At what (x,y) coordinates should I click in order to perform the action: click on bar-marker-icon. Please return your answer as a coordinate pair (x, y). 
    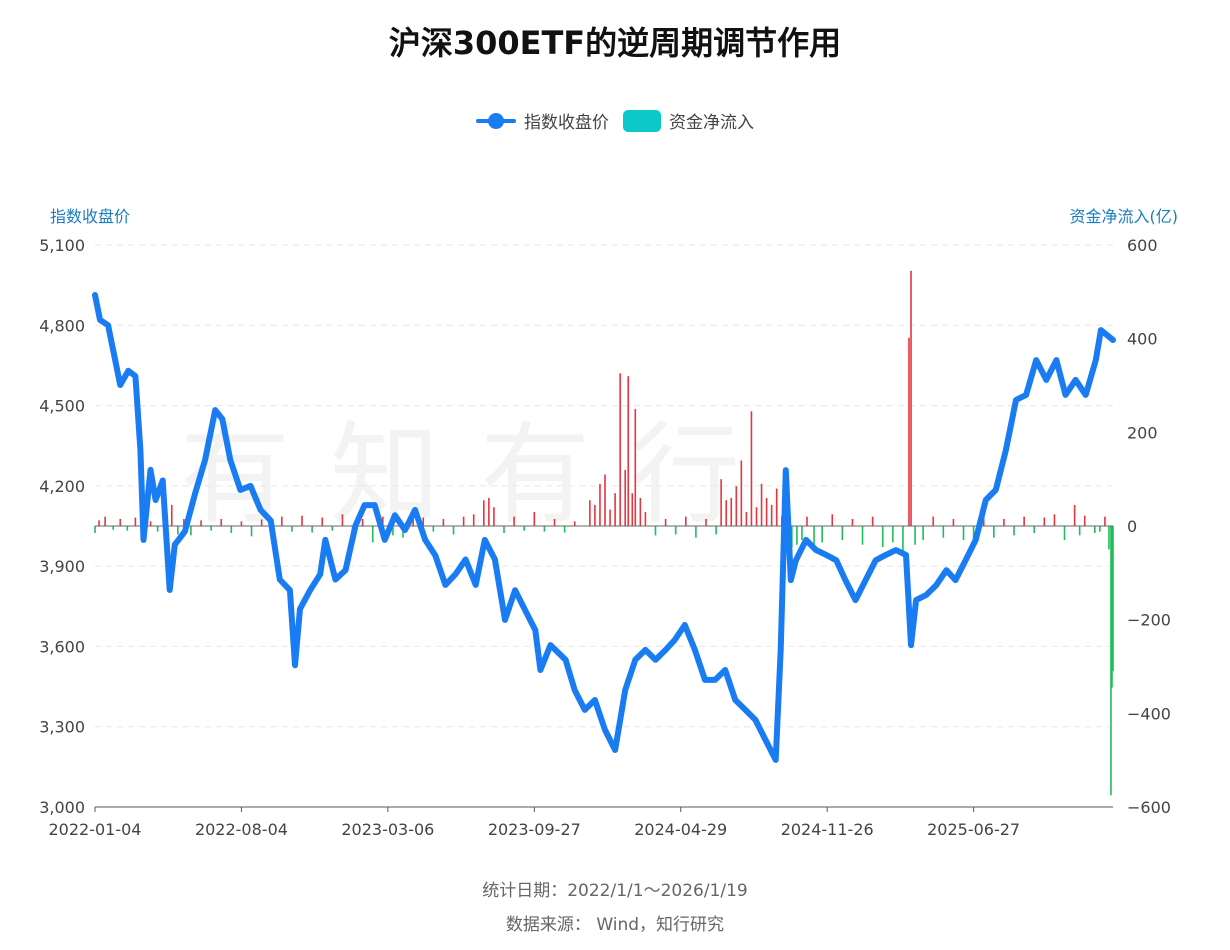
    Looking at the image, I should click on (642, 120).